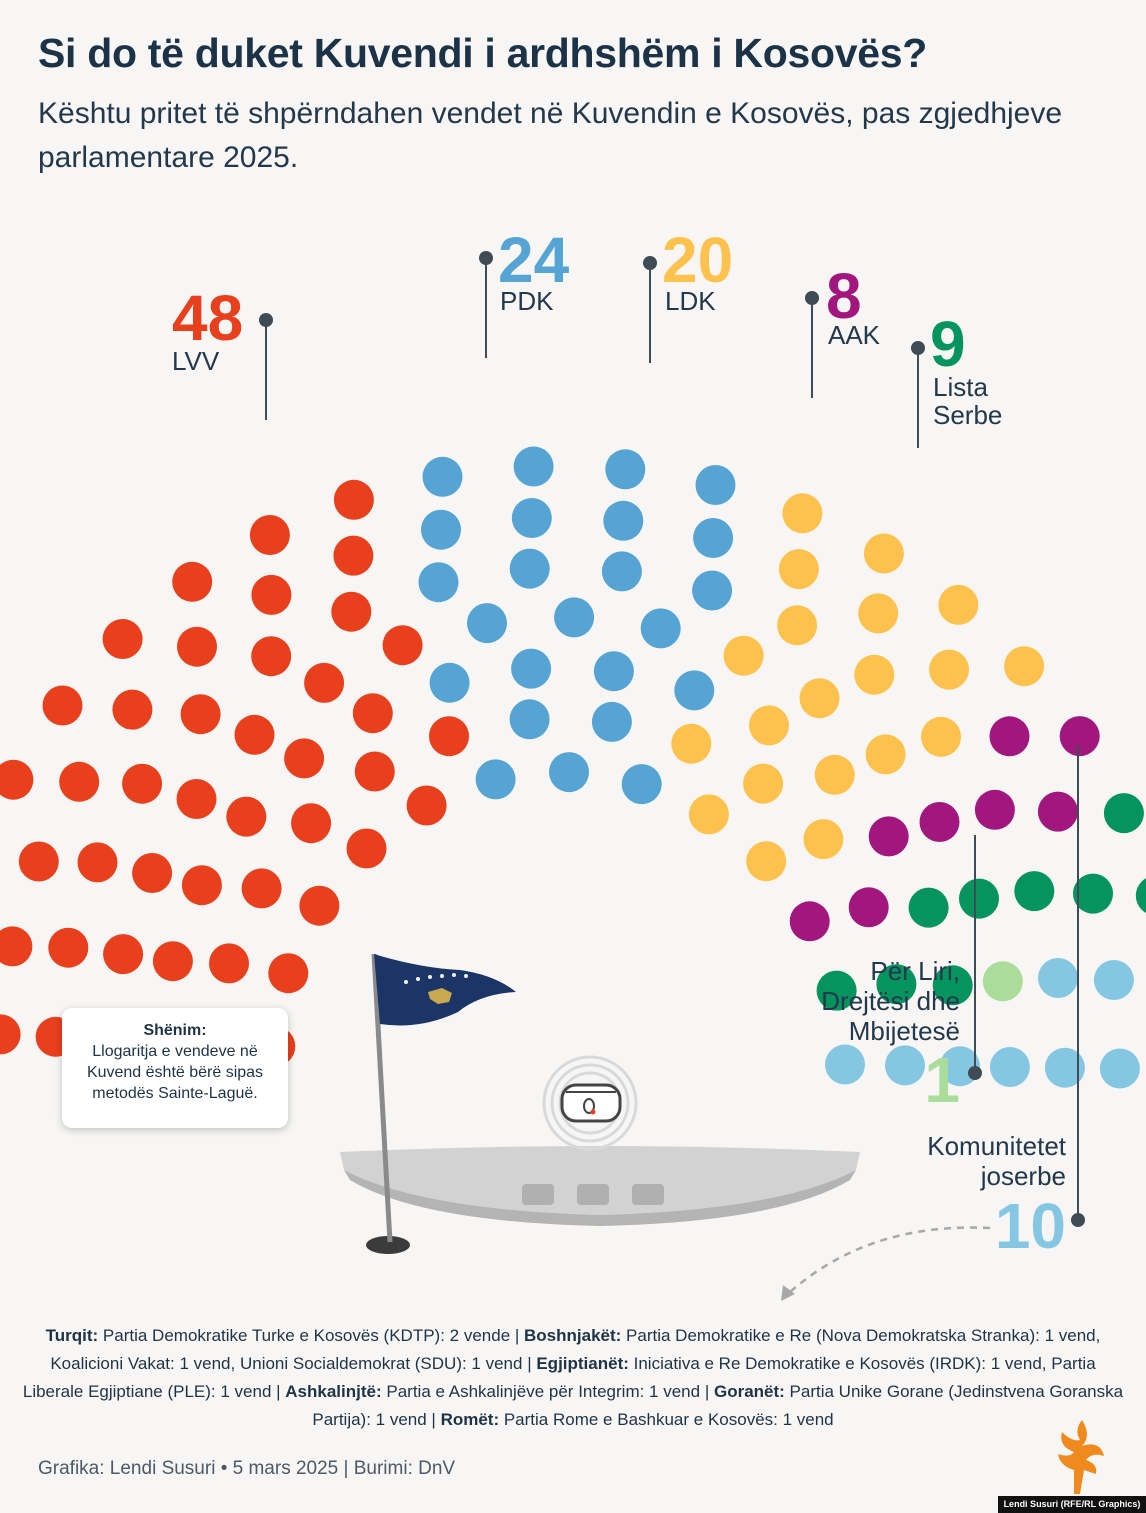 The width and height of the screenshot is (1146, 1513). What do you see at coordinates (997, 1146) in the screenshot?
I see `party-name-label: Komunitetet` at bounding box center [997, 1146].